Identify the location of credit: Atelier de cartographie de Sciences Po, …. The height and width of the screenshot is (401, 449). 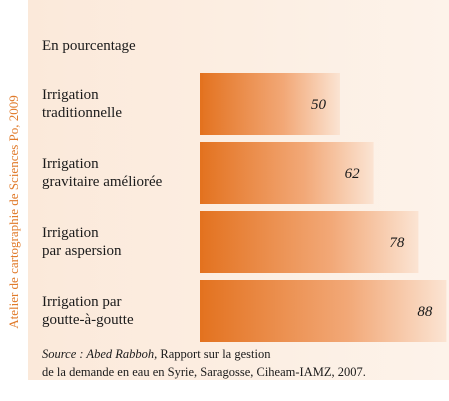
(13, 212).